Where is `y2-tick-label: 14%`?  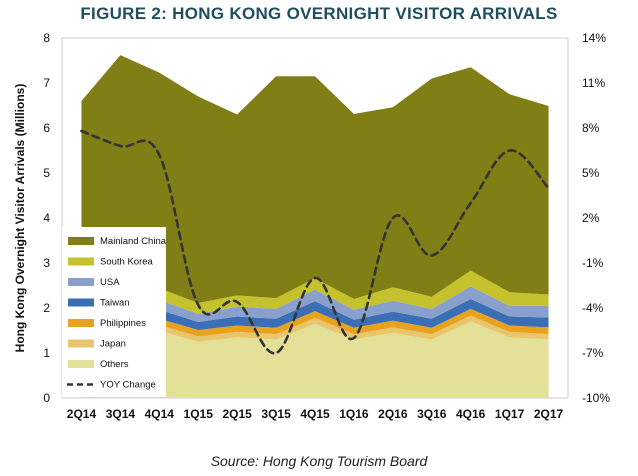
y2-tick-label: 14% is located at coordinates (594, 38).